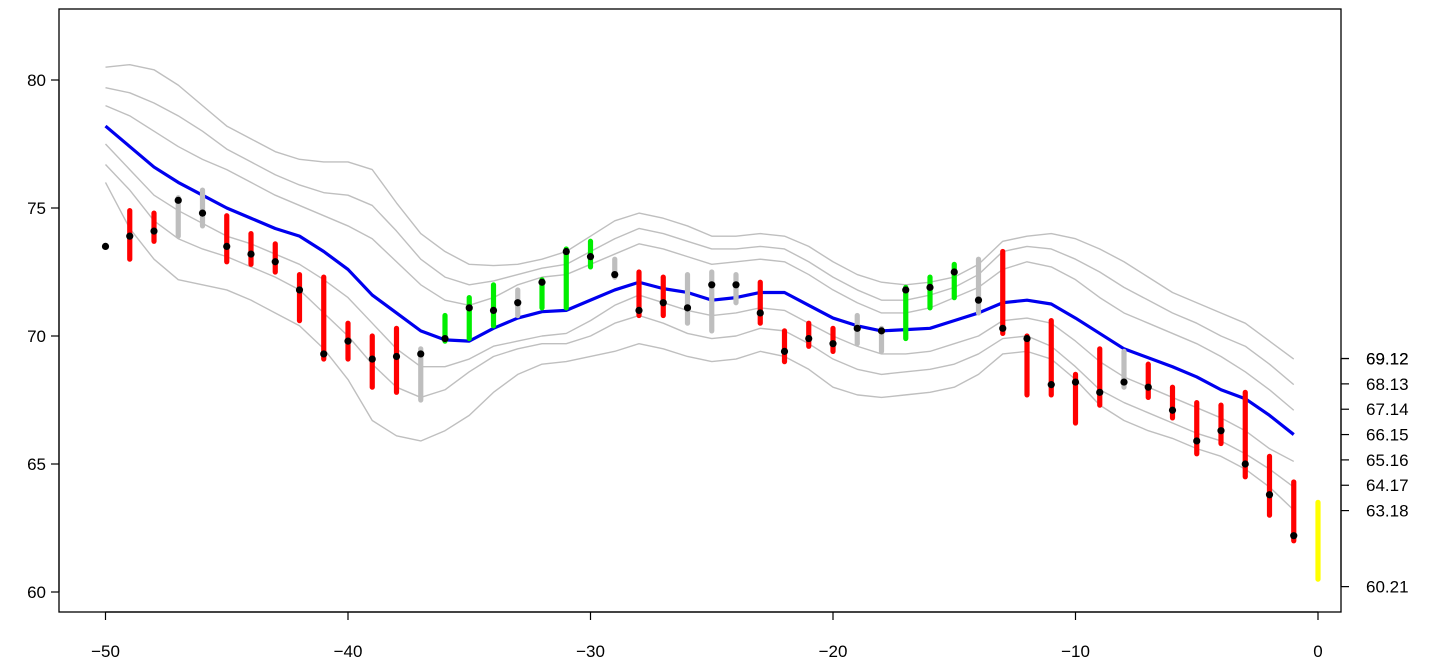  Describe the element at coordinates (1317, 651) in the screenshot. I see `x-tick-label: 0` at that location.